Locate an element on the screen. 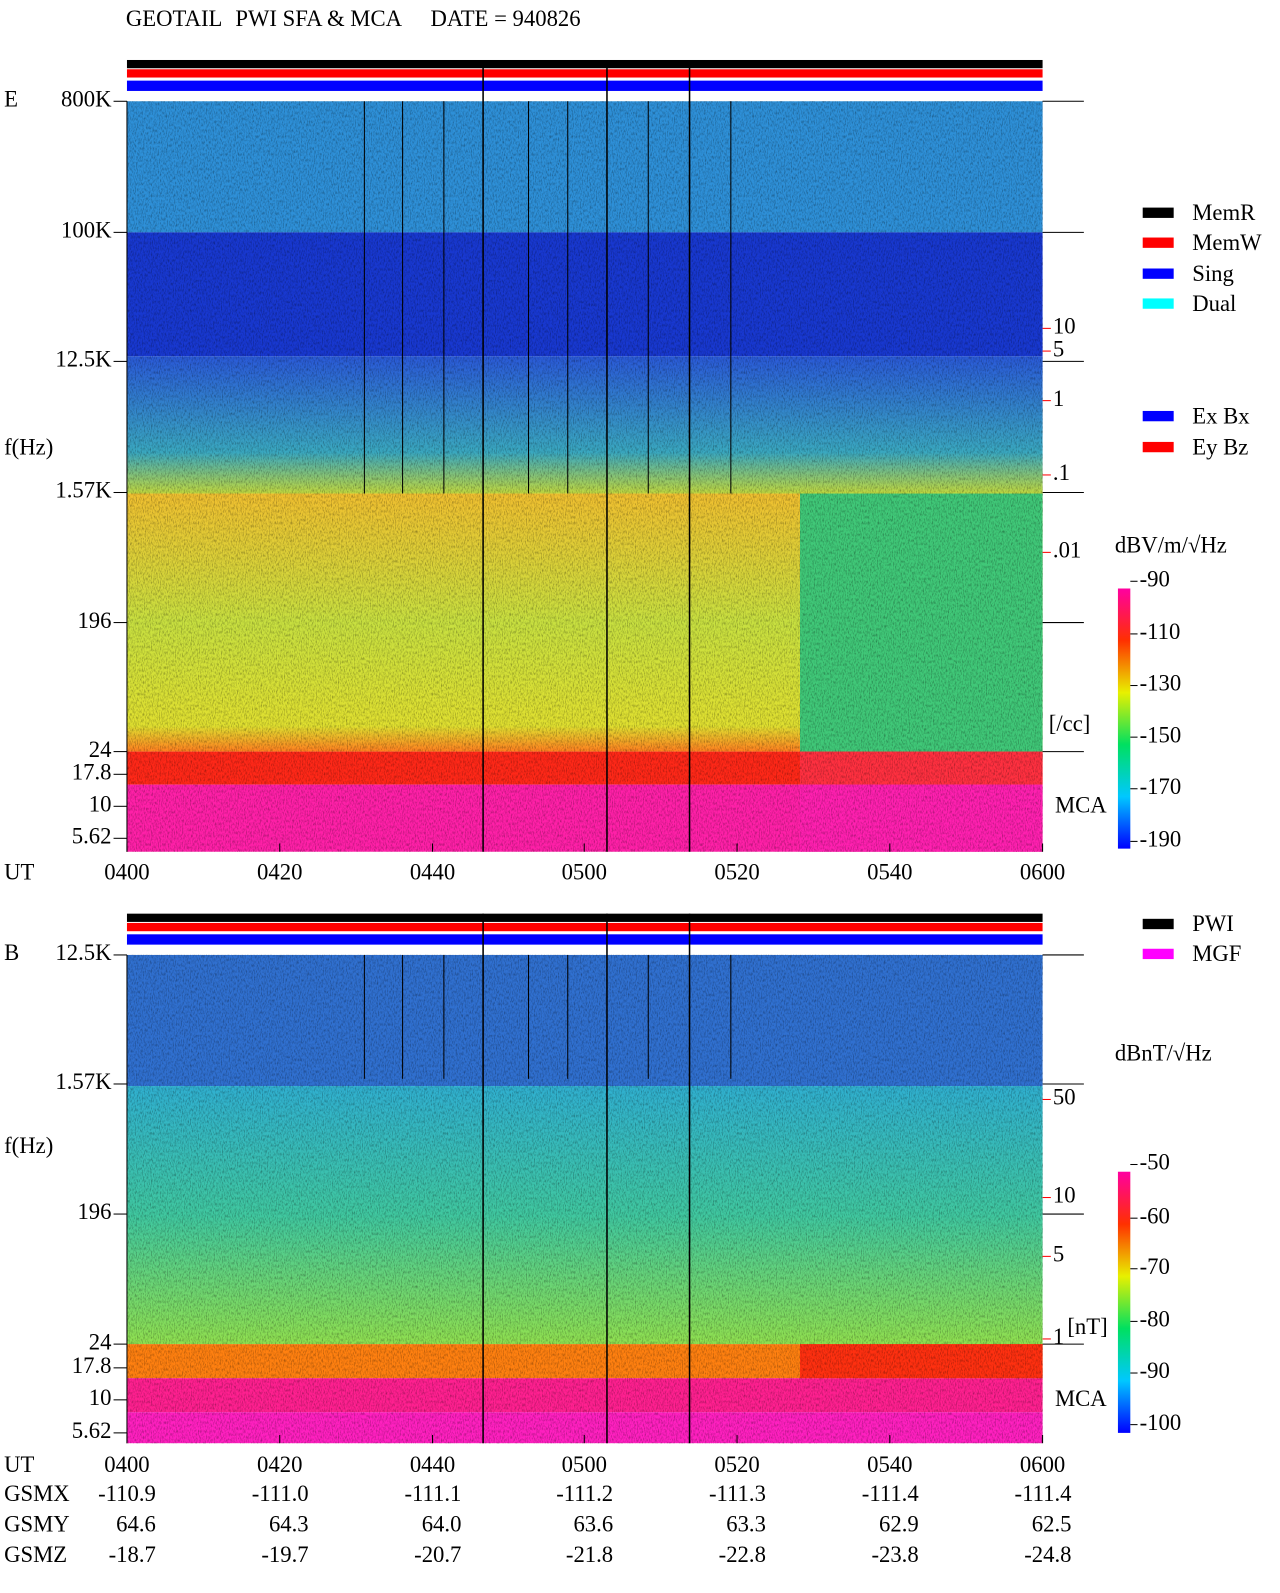  legend-label: MGF is located at coordinates (1216, 953).